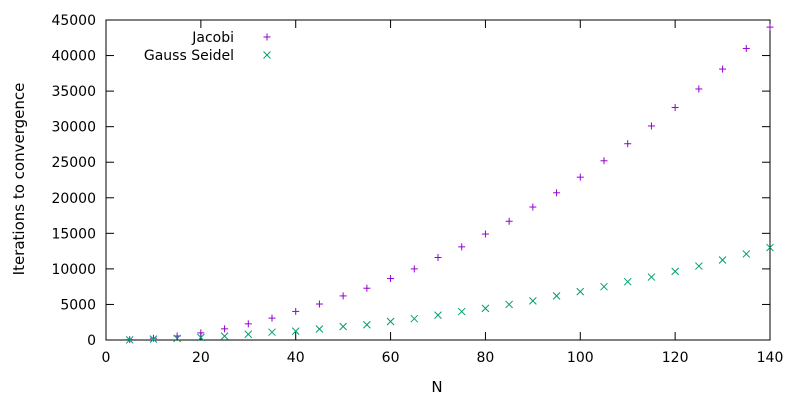  I want to click on legend-marker-gauss-seidel, so click(267, 55).